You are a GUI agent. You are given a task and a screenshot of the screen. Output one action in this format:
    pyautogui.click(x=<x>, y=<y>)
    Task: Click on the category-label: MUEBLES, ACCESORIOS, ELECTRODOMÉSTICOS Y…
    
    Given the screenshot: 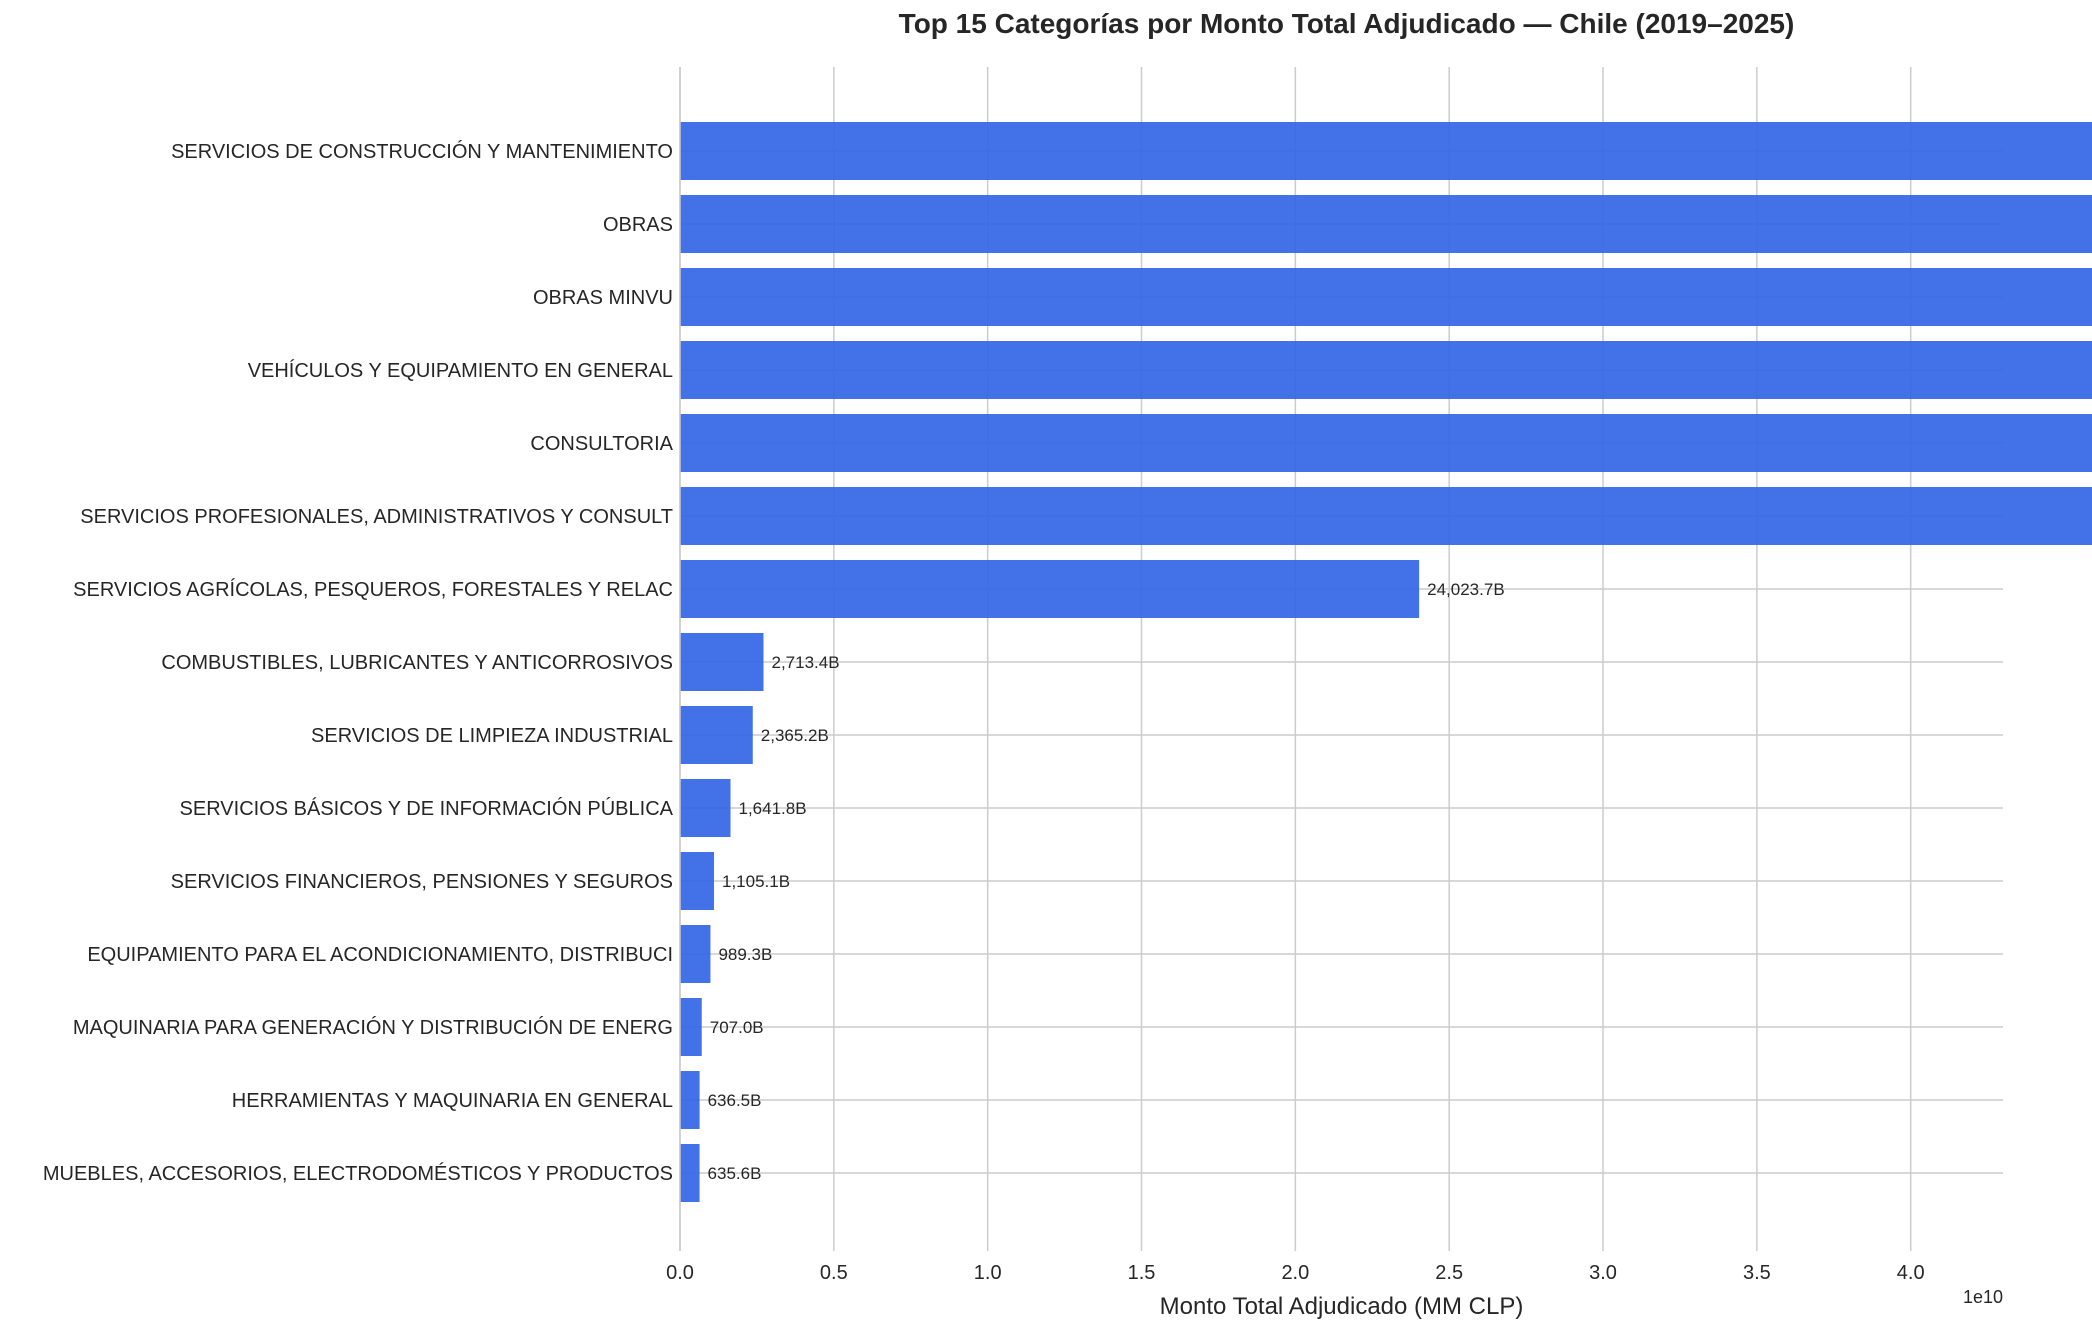 What is the action you would take?
    pyautogui.click(x=358, y=1173)
    